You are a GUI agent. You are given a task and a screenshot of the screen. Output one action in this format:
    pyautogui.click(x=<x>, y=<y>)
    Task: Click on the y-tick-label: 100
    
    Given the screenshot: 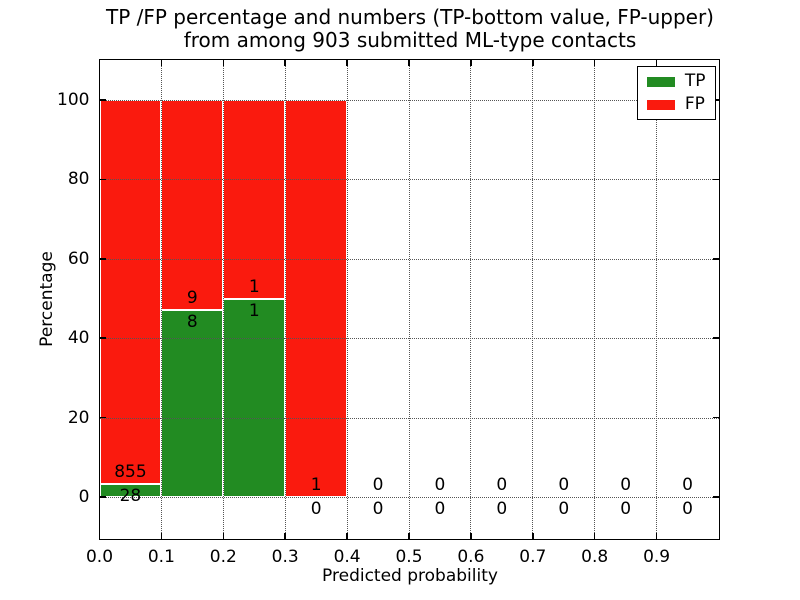 What is the action you would take?
    pyautogui.click(x=73, y=100)
    